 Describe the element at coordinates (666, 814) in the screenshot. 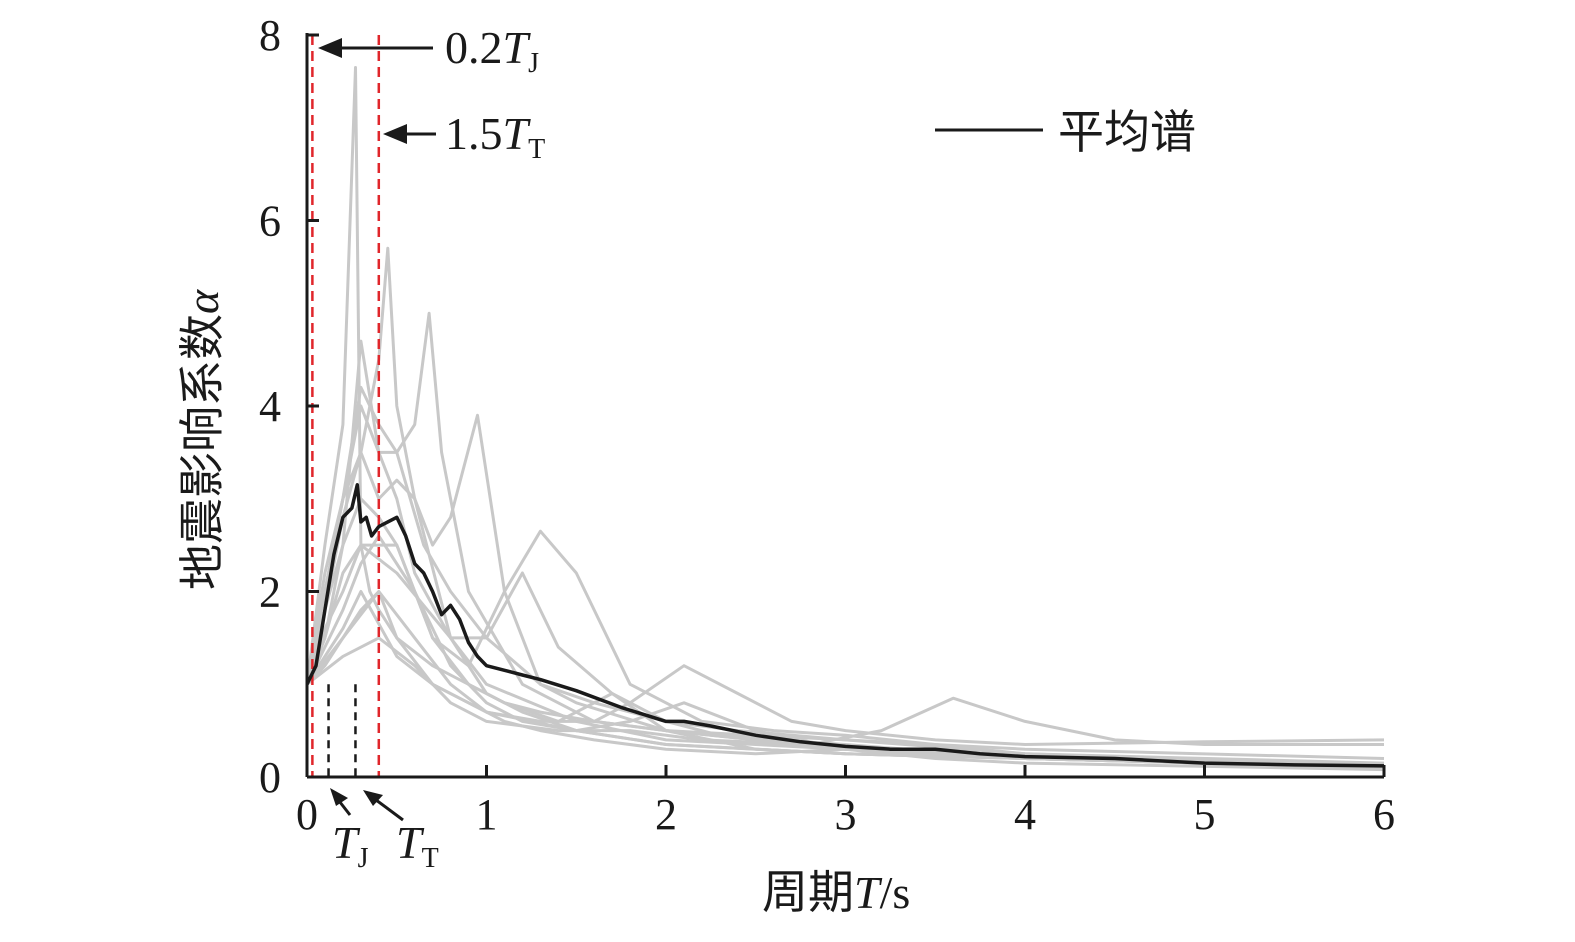

I see `x-tick-label: 2` at that location.